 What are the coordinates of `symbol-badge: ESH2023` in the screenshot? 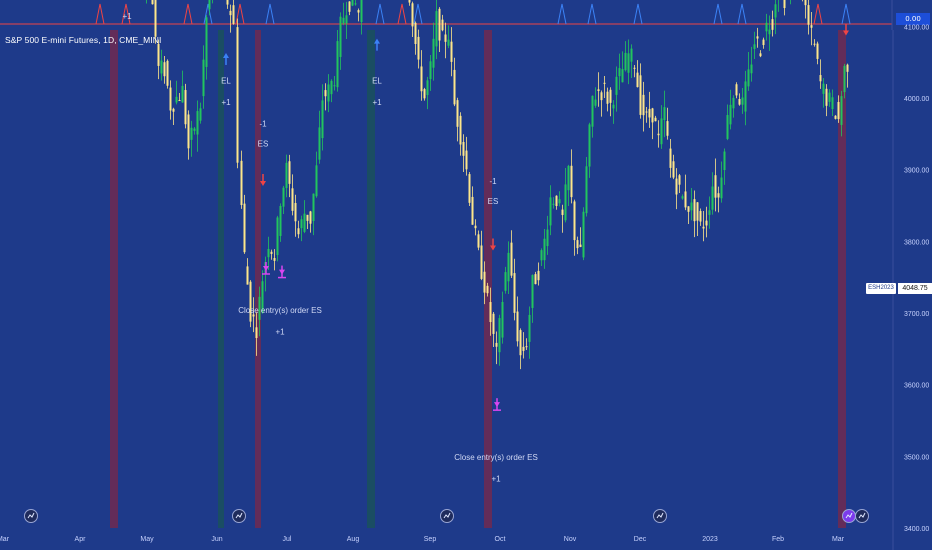 It's located at (881, 288).